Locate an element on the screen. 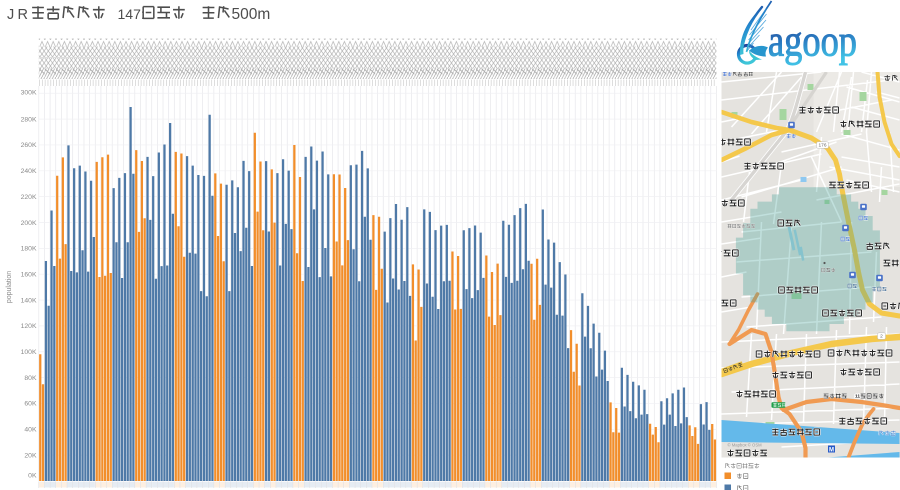 The height and width of the screenshot is (490, 900). svg-text: 240K is located at coordinates (29, 171).